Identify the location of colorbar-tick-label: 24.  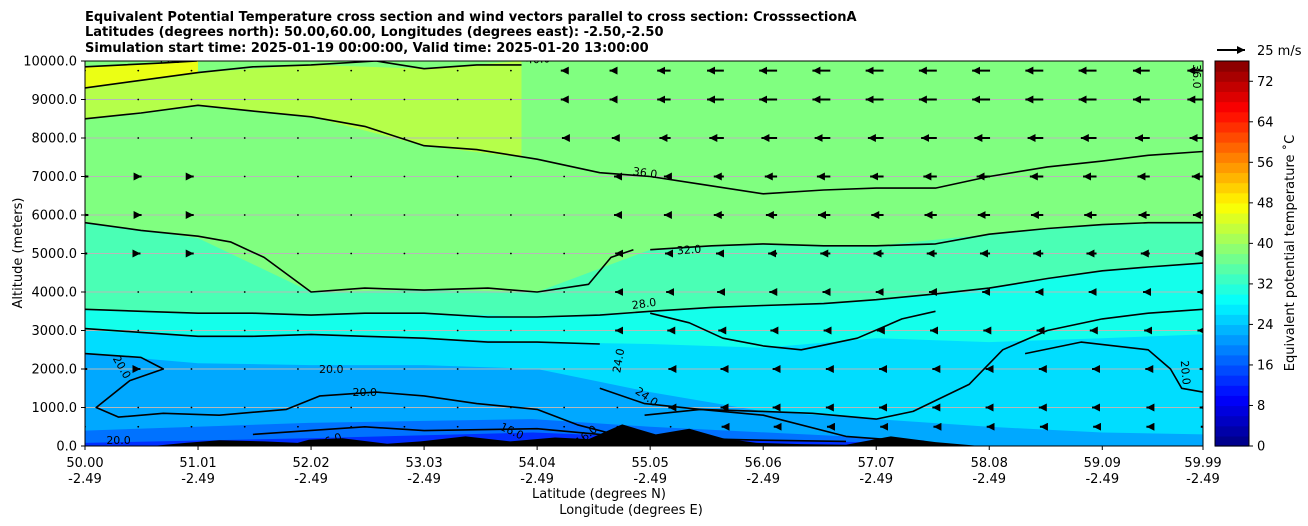
(1265, 325).